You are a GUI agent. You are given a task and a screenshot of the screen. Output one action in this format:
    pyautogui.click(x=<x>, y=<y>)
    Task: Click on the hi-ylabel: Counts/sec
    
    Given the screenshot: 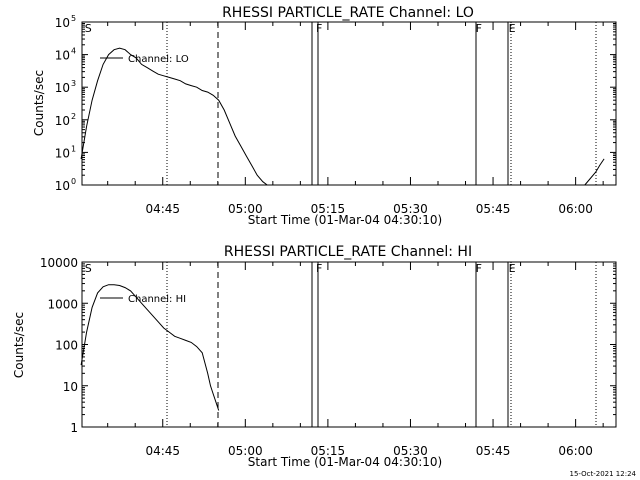 What is the action you would take?
    pyautogui.click(x=19, y=345)
    